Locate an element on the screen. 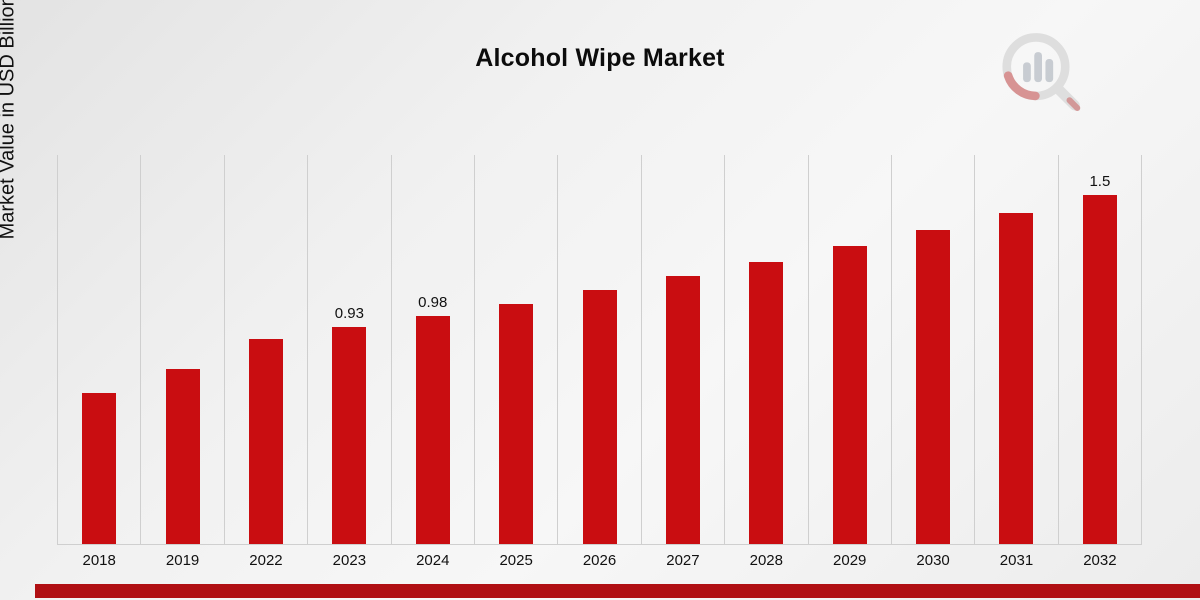  x-tick-label: 2019 is located at coordinates (182, 560).